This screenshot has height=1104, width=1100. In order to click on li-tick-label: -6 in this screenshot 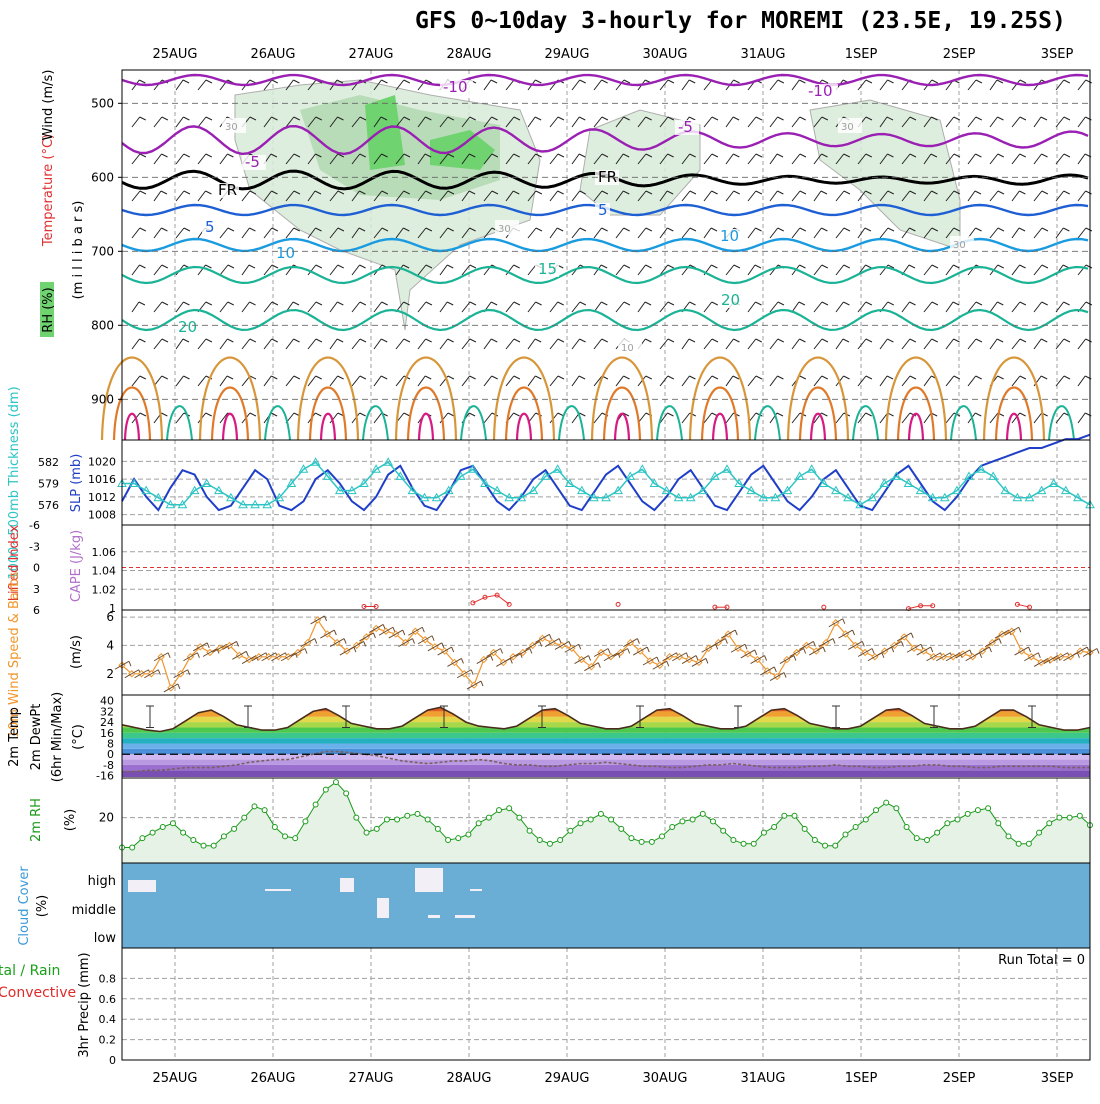, I will do `click(34, 525)`.